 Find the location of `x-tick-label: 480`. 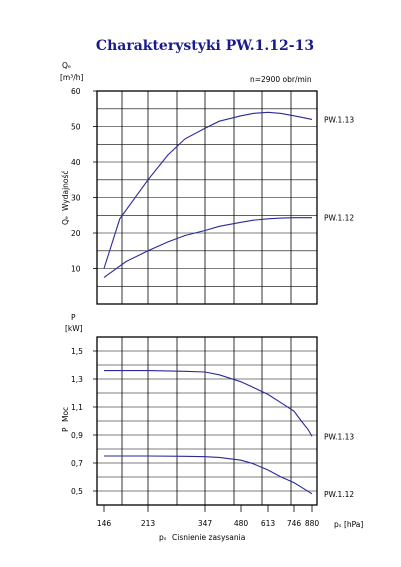

x-tick-label: 480 is located at coordinates (241, 523).